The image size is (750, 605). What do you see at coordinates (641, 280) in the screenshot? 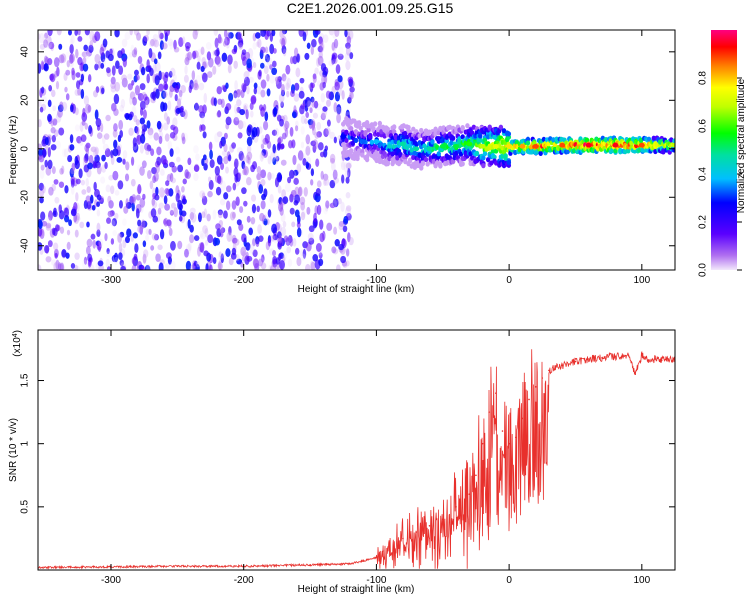
I see `spectrogram-xtick-label: 100` at bounding box center [641, 280].